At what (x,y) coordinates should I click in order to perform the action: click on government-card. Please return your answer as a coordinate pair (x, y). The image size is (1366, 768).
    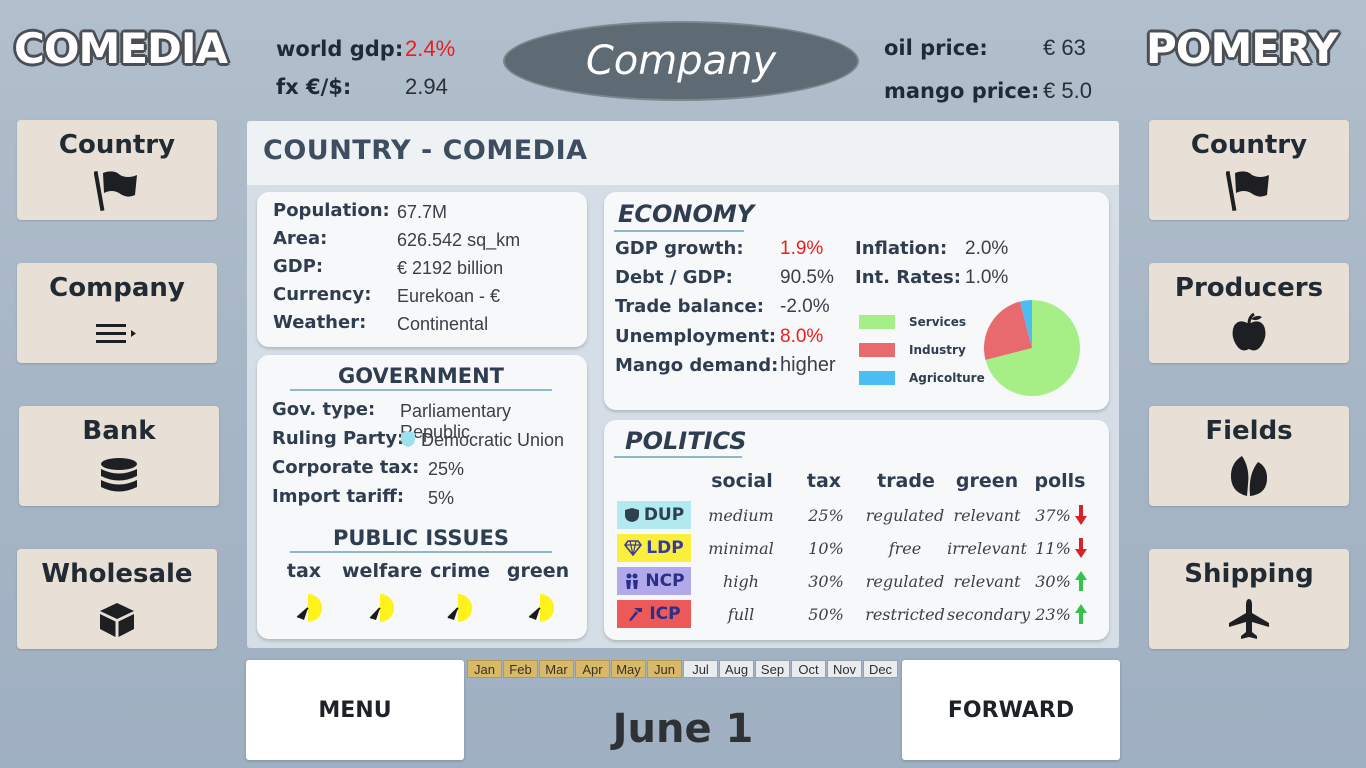
    Looking at the image, I should click on (422, 497).